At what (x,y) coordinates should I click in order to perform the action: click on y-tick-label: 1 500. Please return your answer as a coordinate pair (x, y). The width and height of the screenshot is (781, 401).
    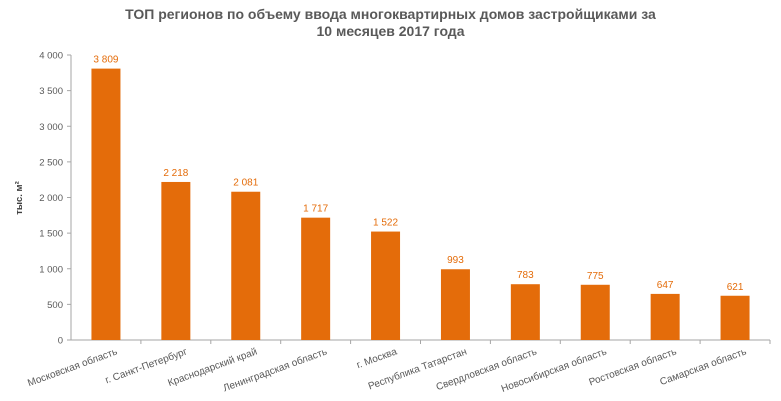
    Looking at the image, I should click on (51, 234).